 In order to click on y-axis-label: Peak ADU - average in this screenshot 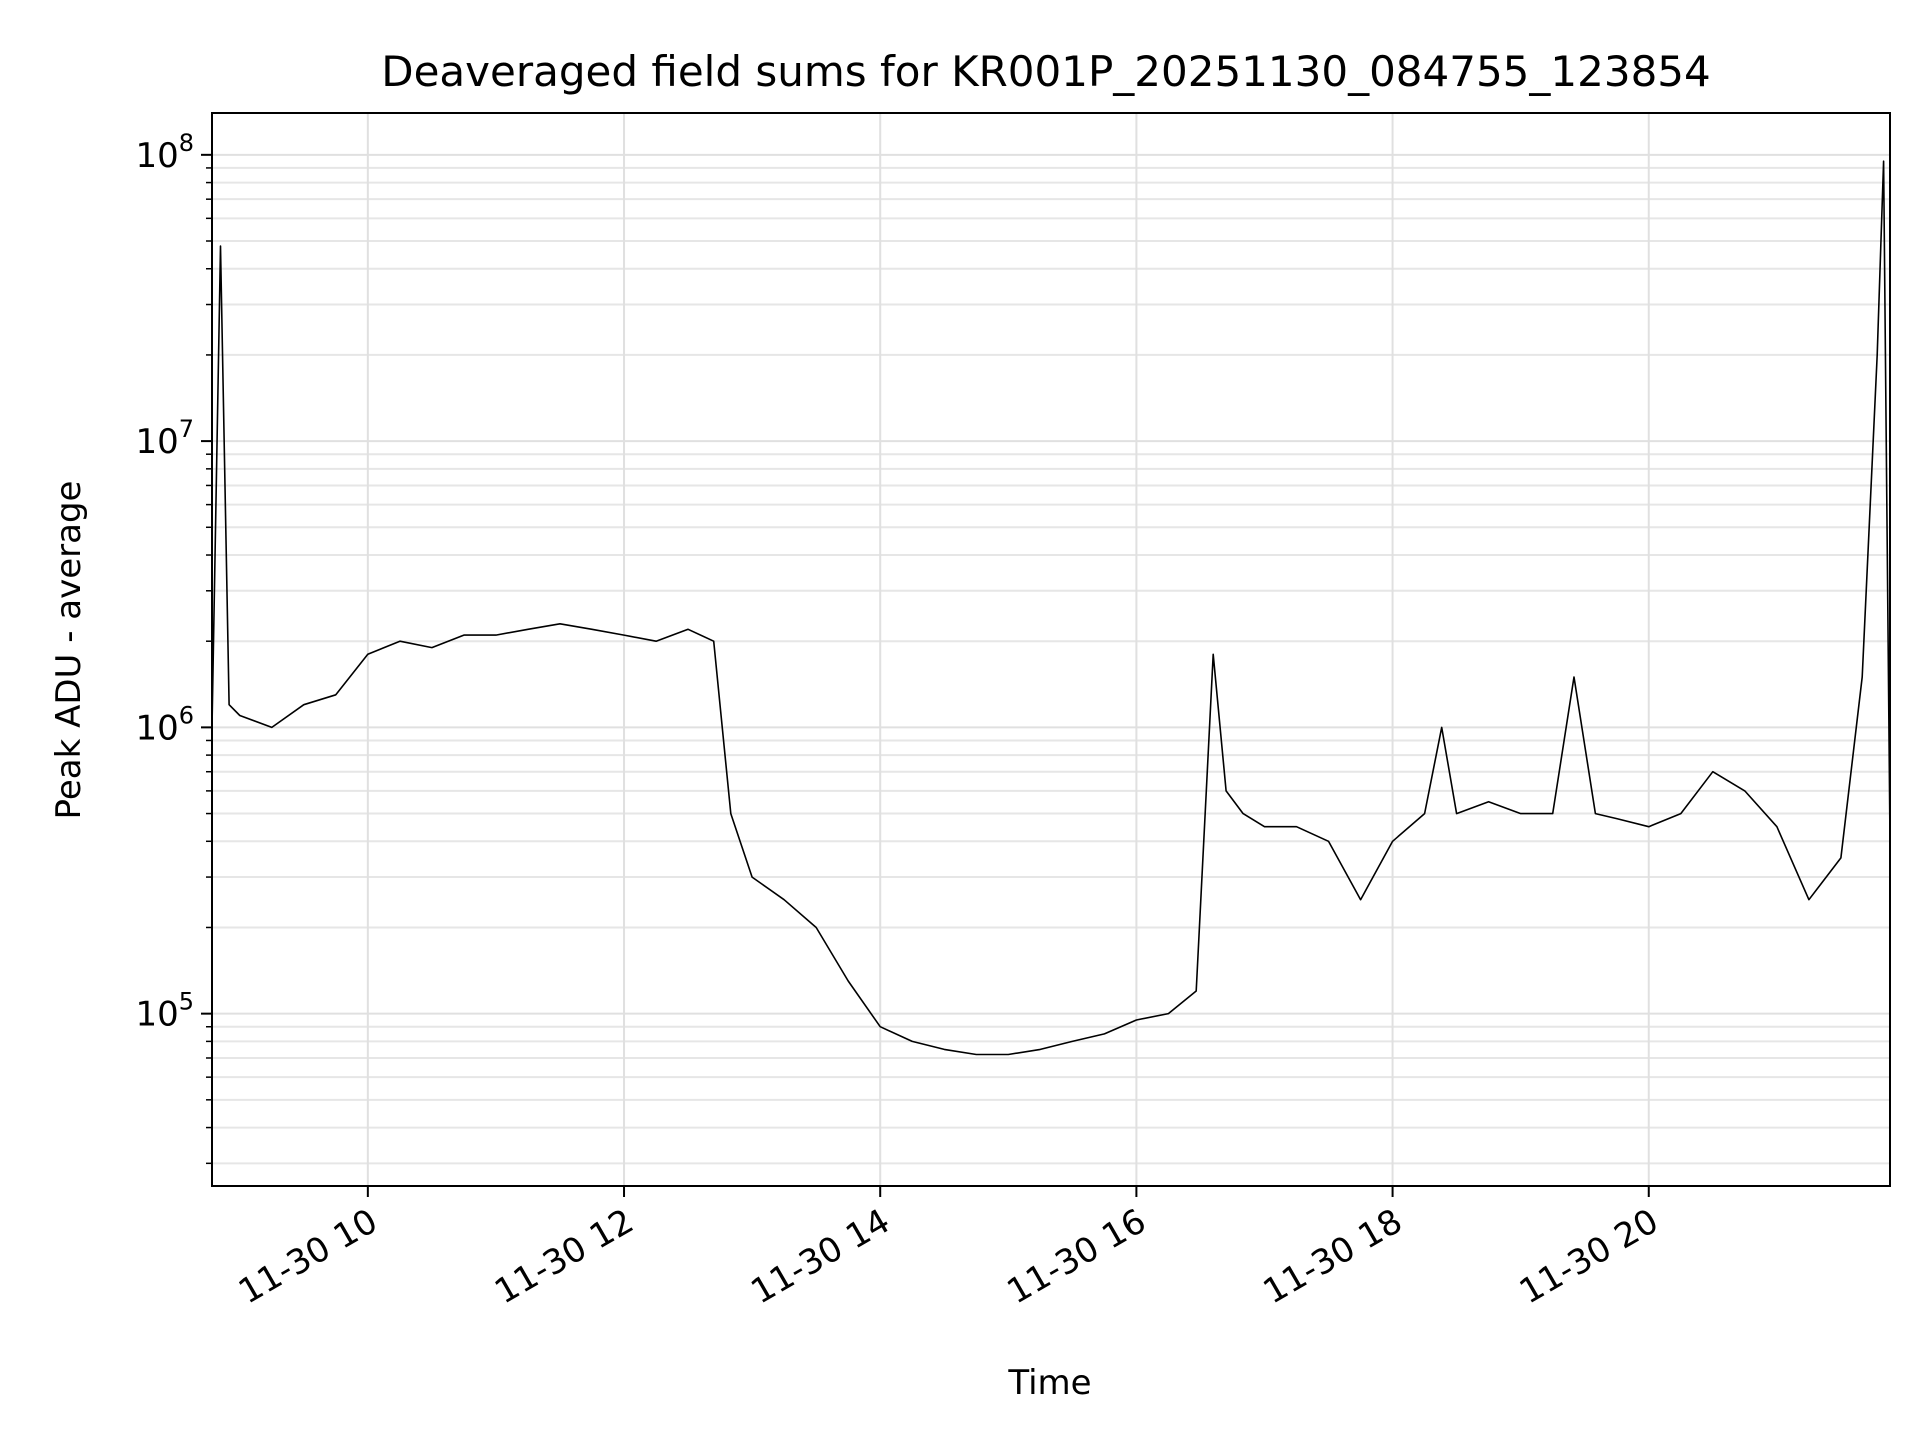, I will do `click(69, 650)`.